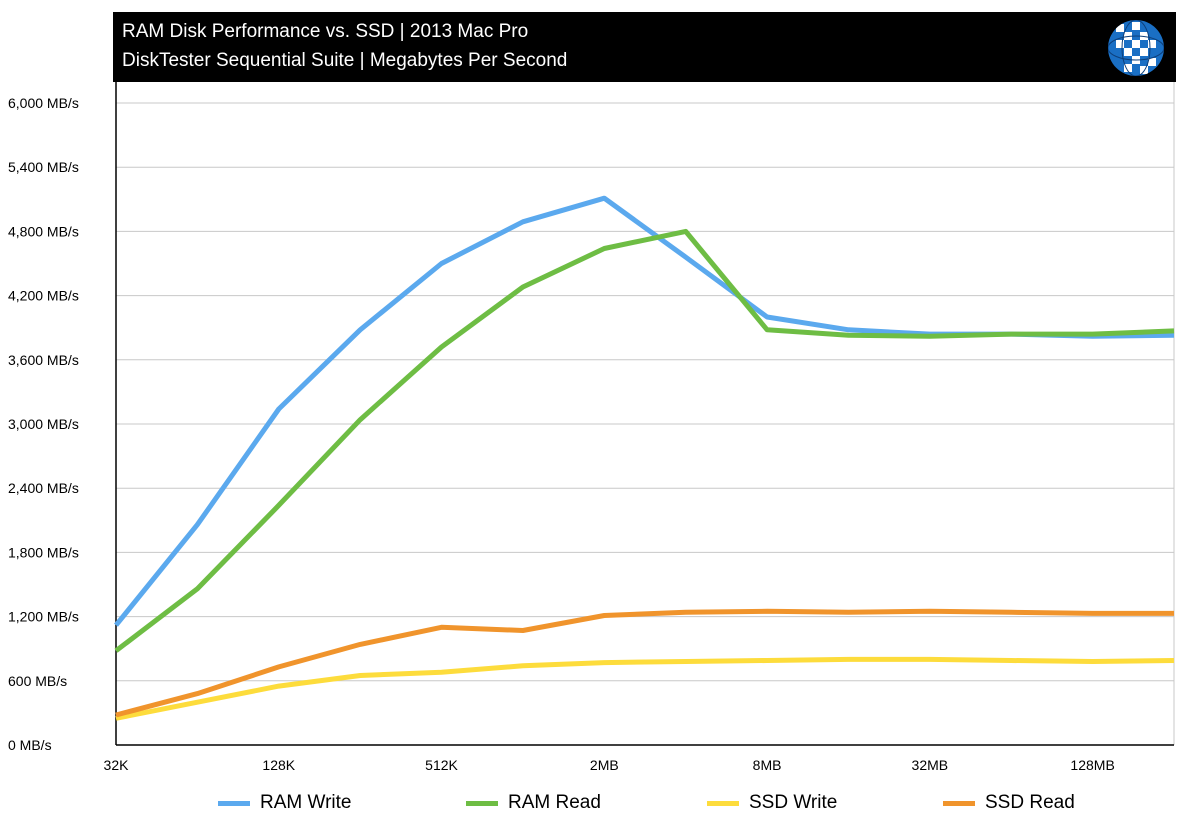 The image size is (1190, 824). Describe the element at coordinates (43, 296) in the screenshot. I see `y-tick-label: 4,200 MB/s` at that location.